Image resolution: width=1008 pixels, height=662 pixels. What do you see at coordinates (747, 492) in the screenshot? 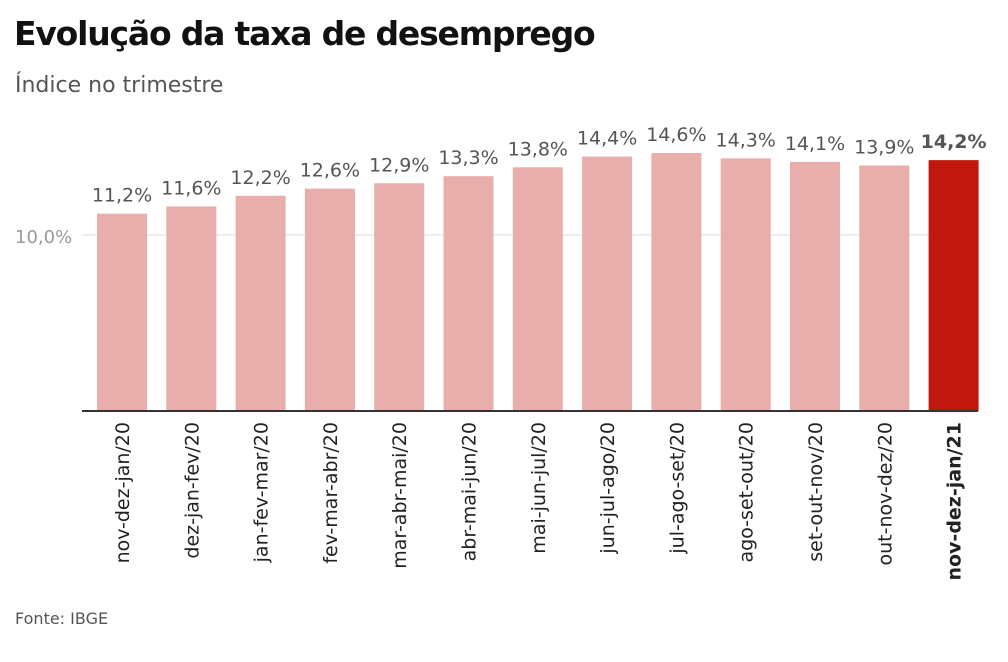
I see `x-tick-label: ago-set-out/20` at bounding box center [747, 492].